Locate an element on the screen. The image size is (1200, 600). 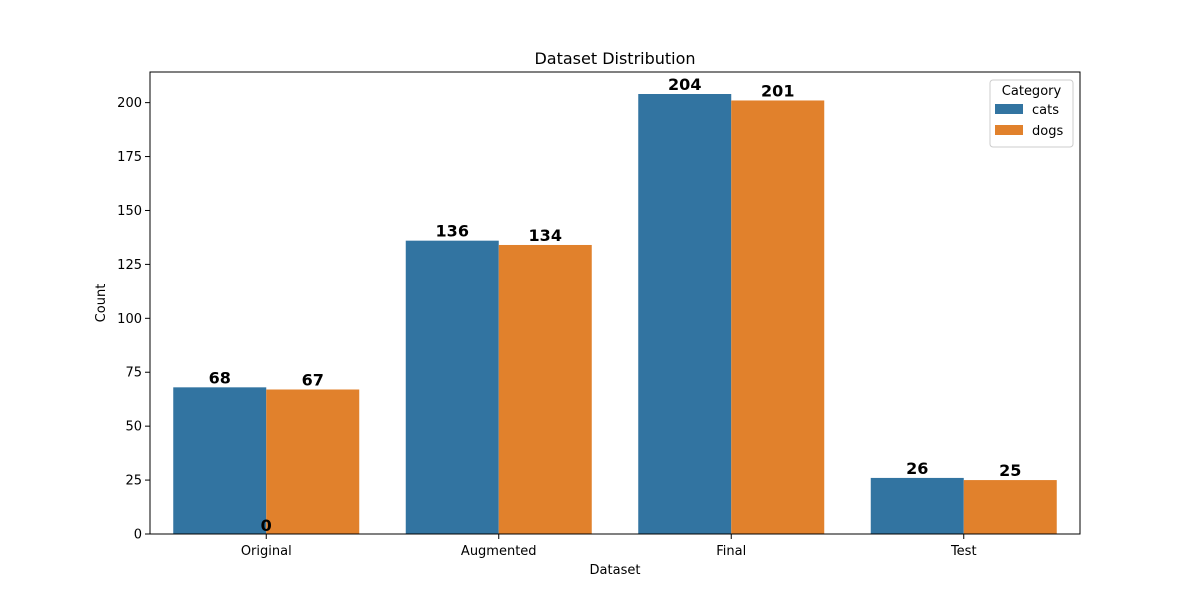
y-axis: 0 25 50 75 100 125 150 175 200 is located at coordinates (133, 319).